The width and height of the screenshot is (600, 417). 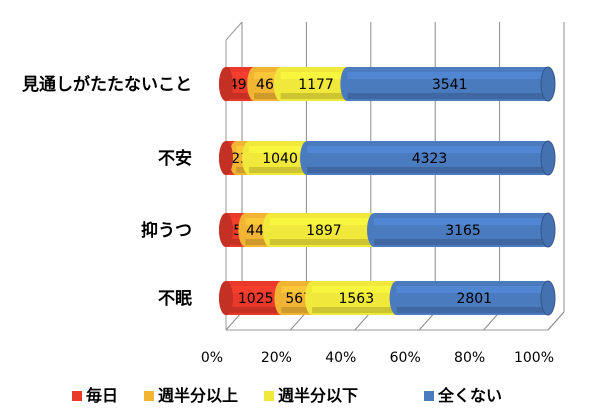 I want to click on category-label: 抑うつ, so click(x=166, y=230).